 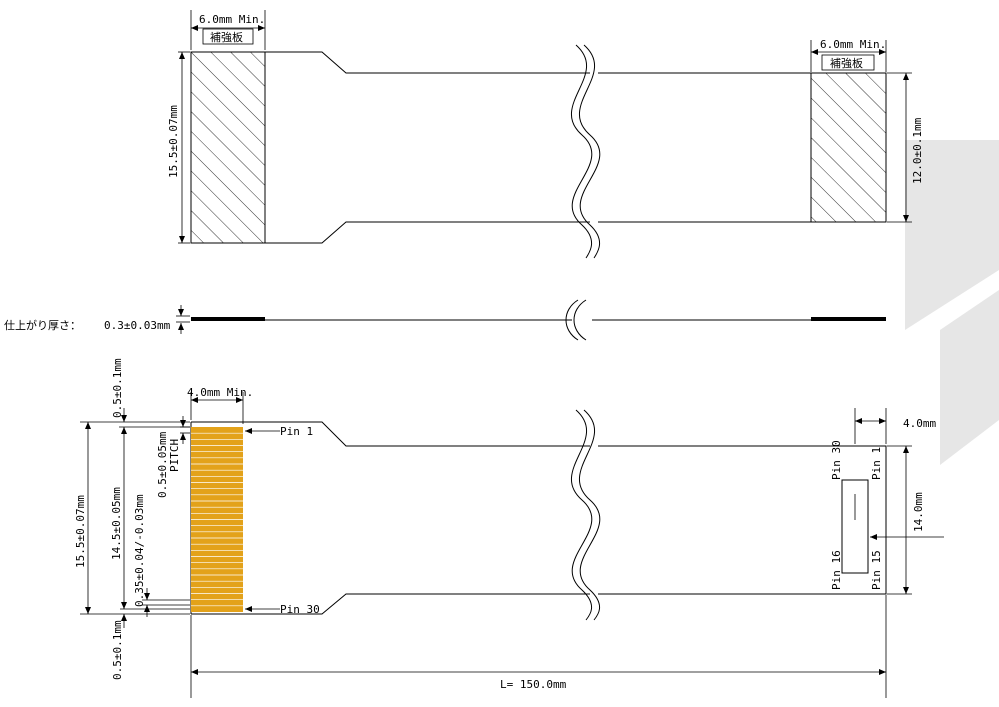 I want to click on window-offset-dimension: 4.0mm, so click(x=919, y=423).